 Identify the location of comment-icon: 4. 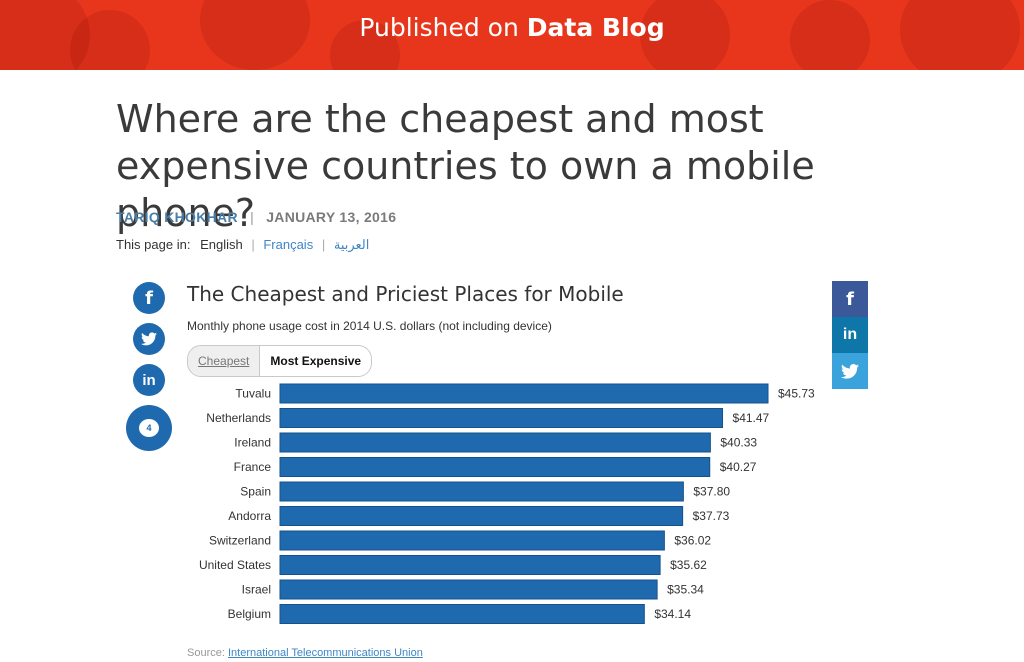
(149, 428).